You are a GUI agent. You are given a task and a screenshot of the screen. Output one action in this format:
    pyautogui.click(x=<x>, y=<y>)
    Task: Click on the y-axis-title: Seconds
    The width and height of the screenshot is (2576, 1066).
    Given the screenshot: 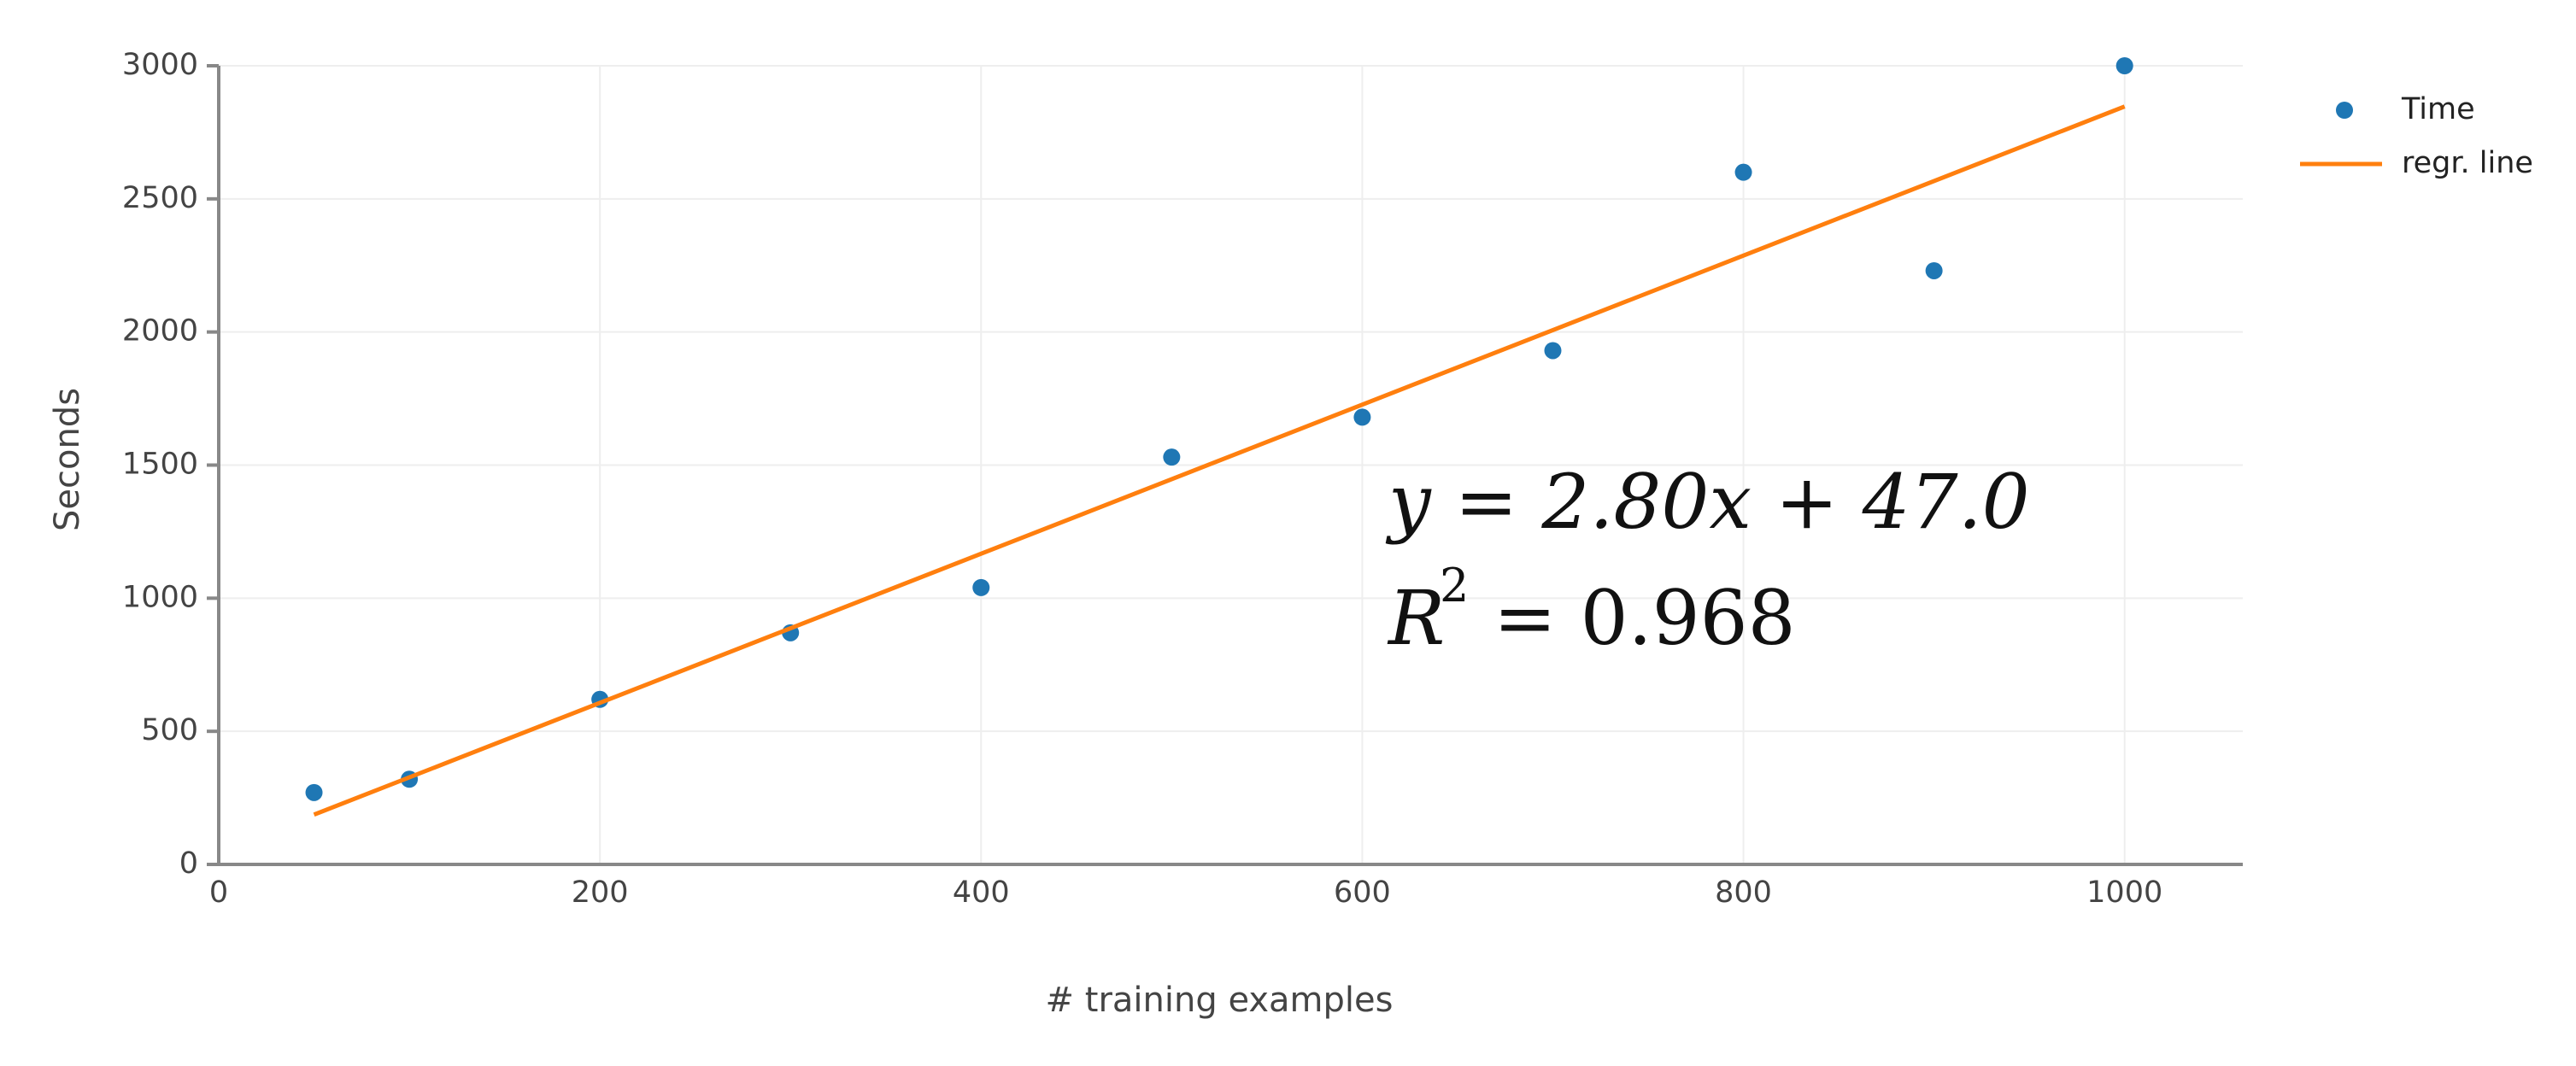 What is the action you would take?
    pyautogui.click(x=67, y=459)
    